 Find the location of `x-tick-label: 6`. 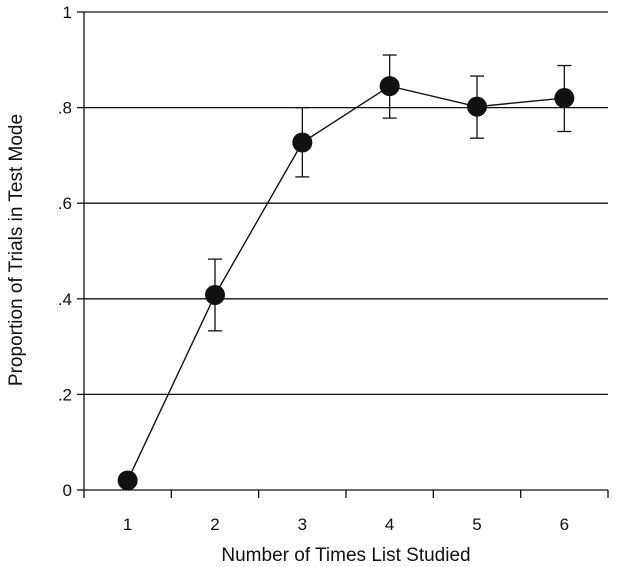

x-tick-label: 6 is located at coordinates (564, 524).